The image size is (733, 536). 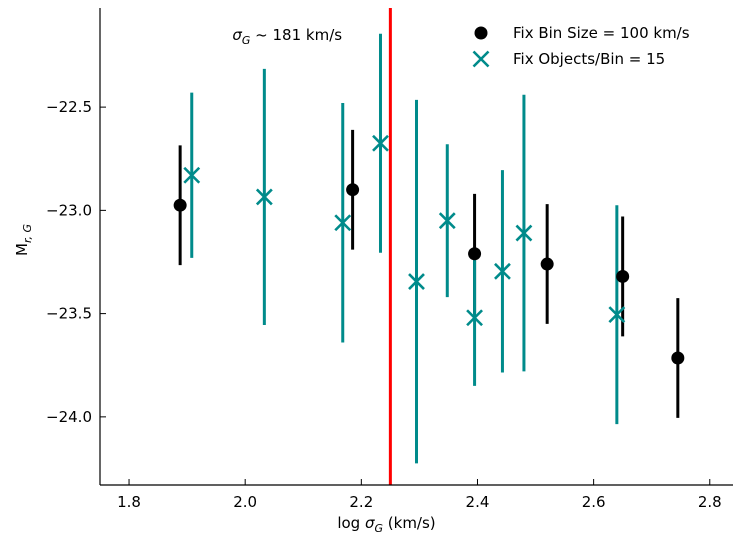 What do you see at coordinates (601, 33) in the screenshot?
I see `legend-label-0: Fix Bin Size = 100 km/s` at bounding box center [601, 33].